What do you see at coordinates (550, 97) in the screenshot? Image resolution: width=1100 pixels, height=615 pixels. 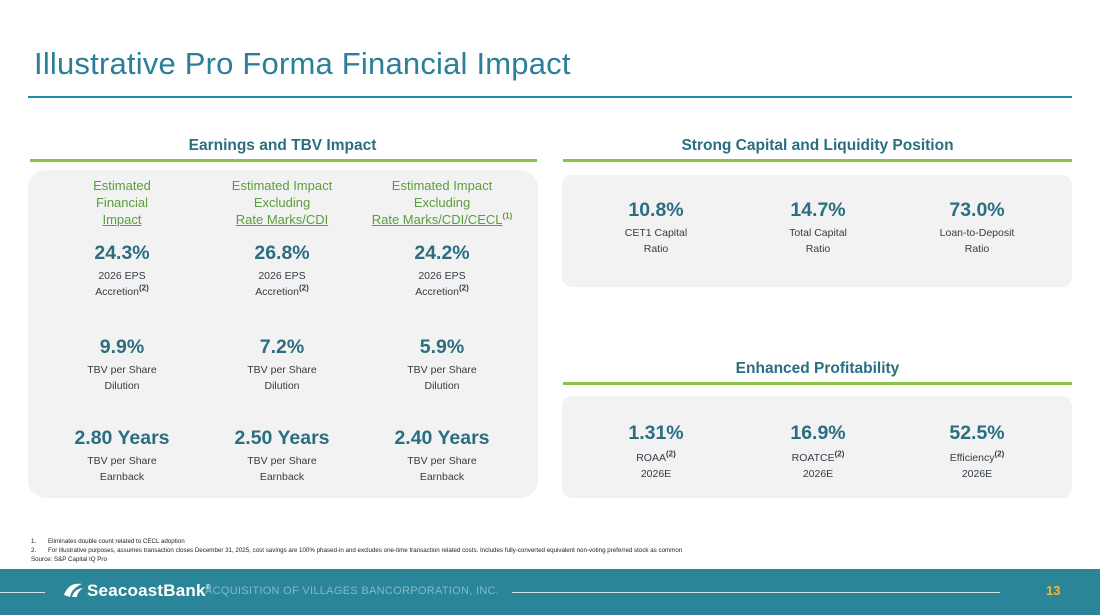 I see `title-divider` at bounding box center [550, 97].